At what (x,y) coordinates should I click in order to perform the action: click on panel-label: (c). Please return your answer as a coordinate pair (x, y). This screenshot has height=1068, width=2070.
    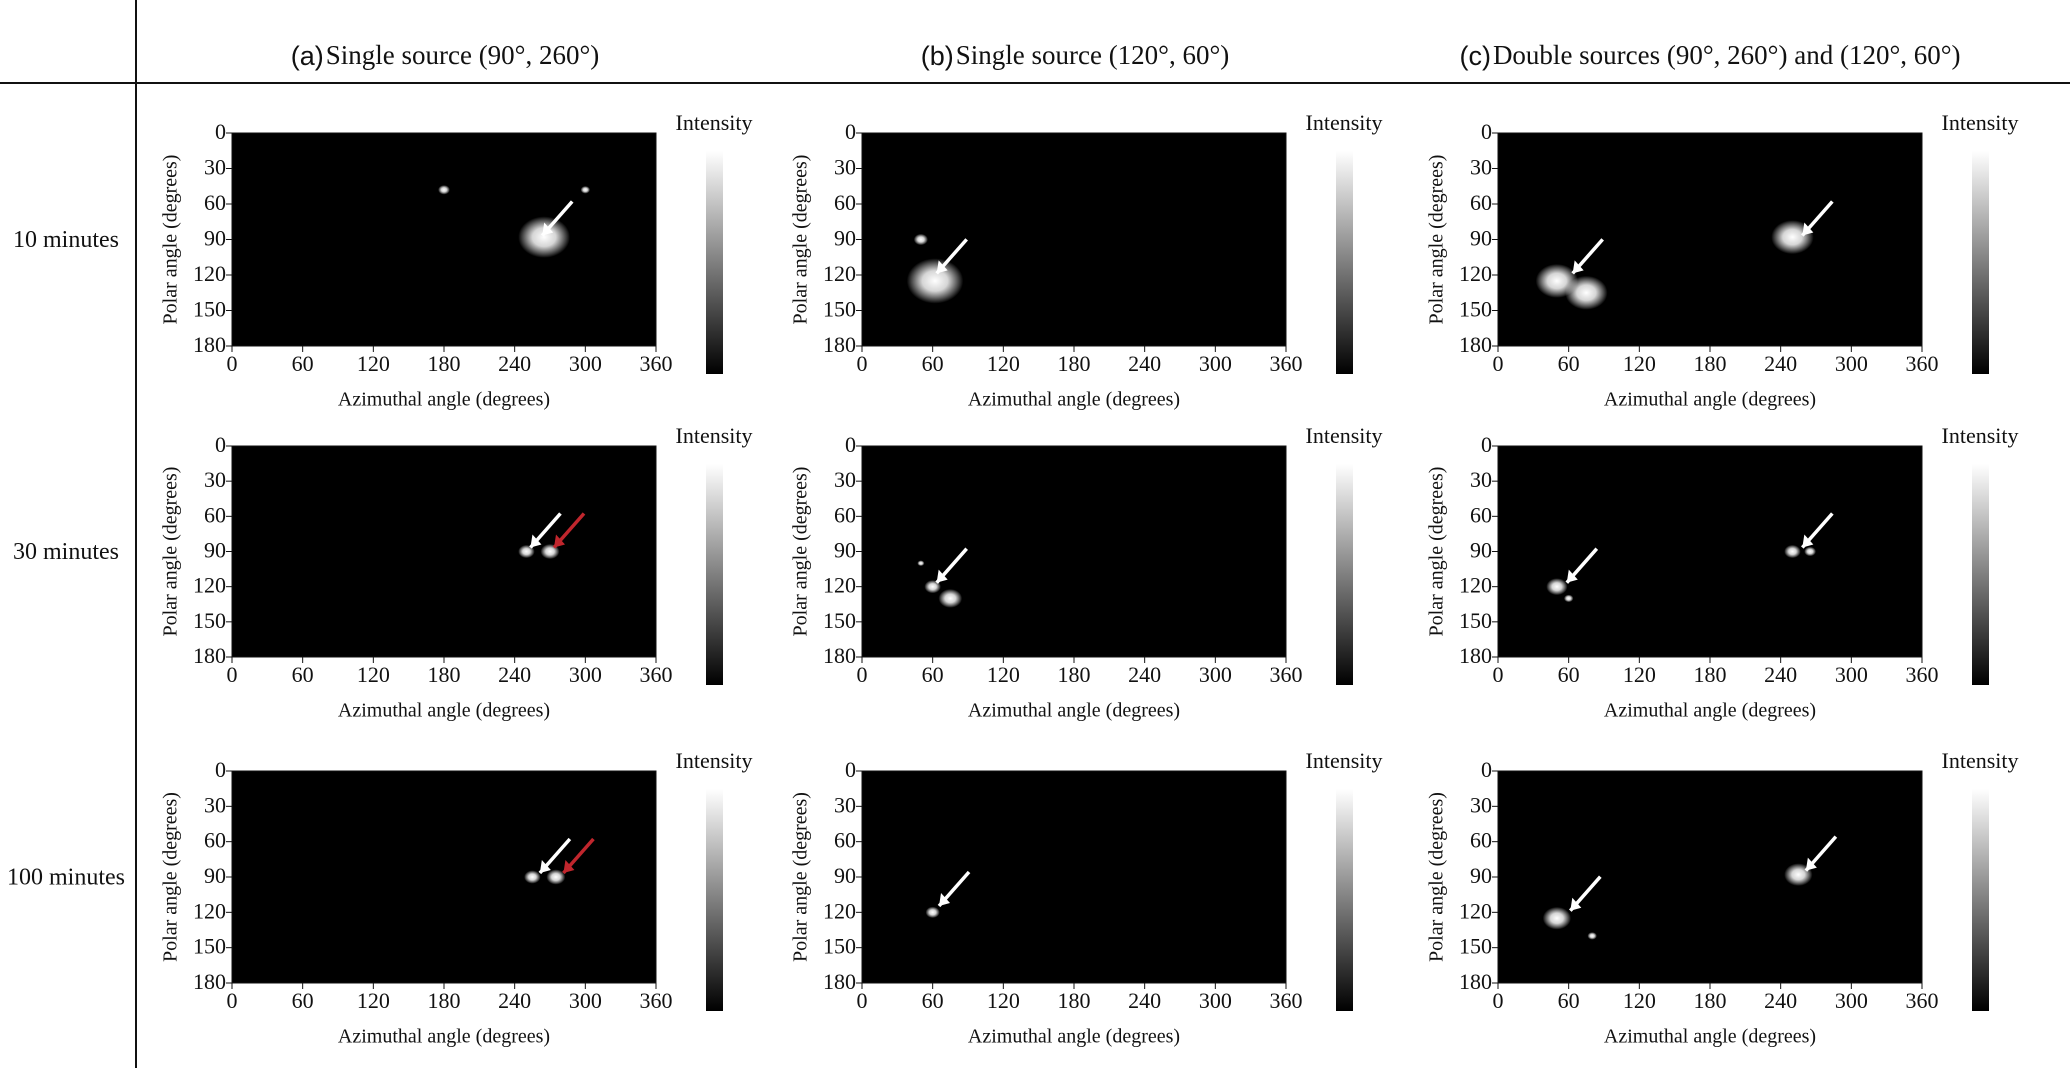
    Looking at the image, I should click on (1474, 56).